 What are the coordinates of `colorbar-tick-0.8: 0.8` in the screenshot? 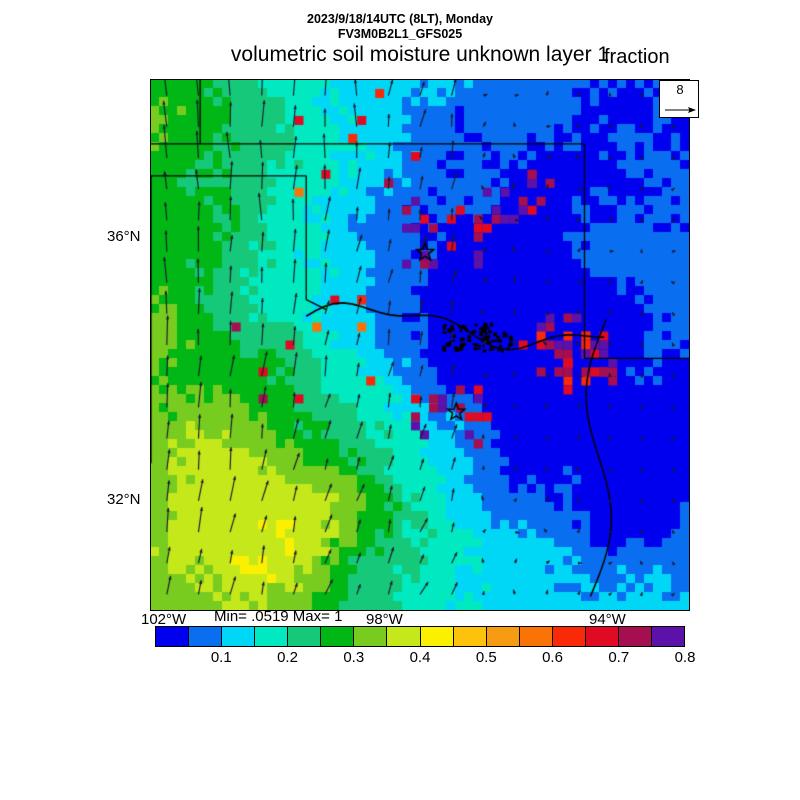 It's located at (685, 657).